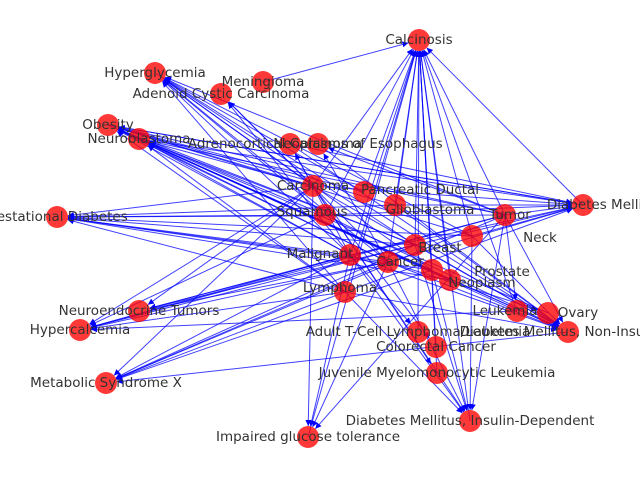  I want to click on node-label-jmml: Juvenile Myelomonocytic Leukemia, so click(437, 373).